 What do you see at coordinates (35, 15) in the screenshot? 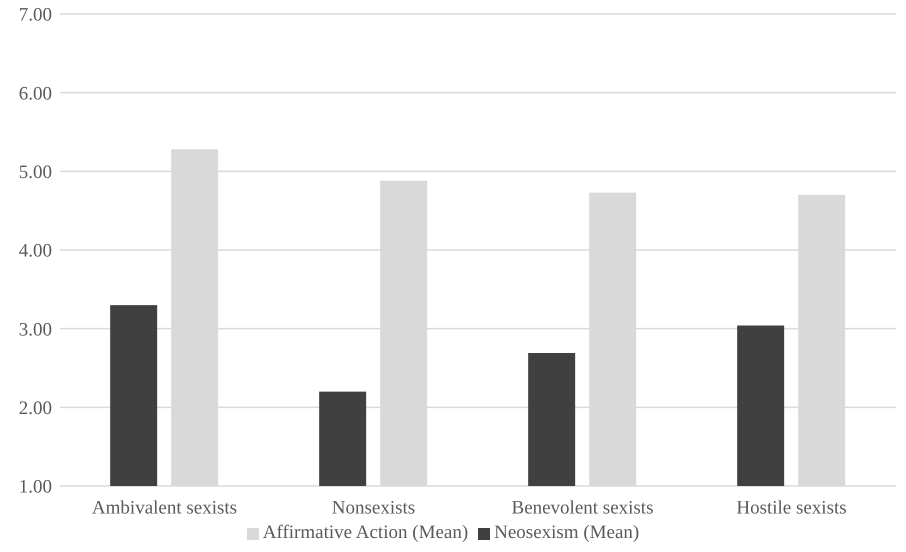
I see `y-tick-label: 7.00` at bounding box center [35, 15].